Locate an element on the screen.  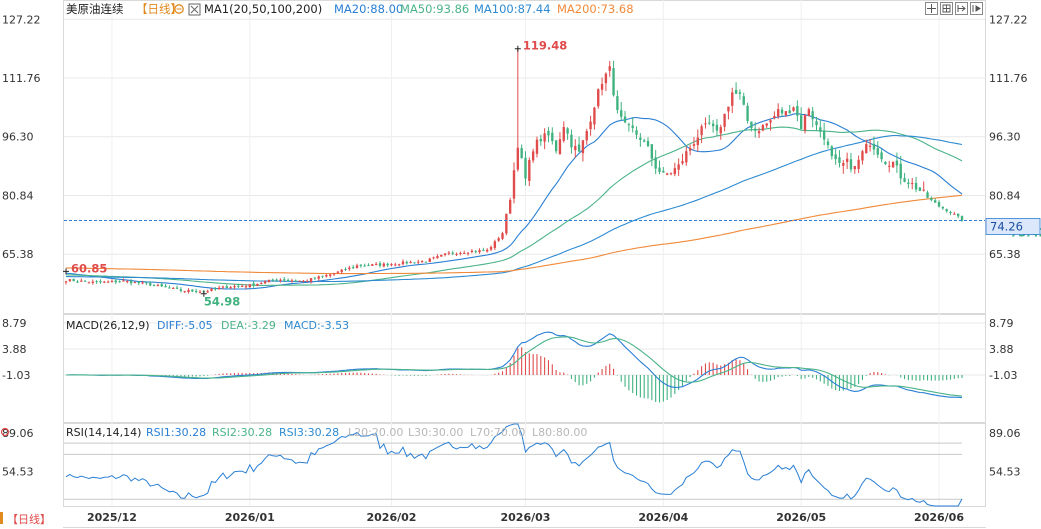
x-tick-label: 2026/05 is located at coordinates (801, 517).